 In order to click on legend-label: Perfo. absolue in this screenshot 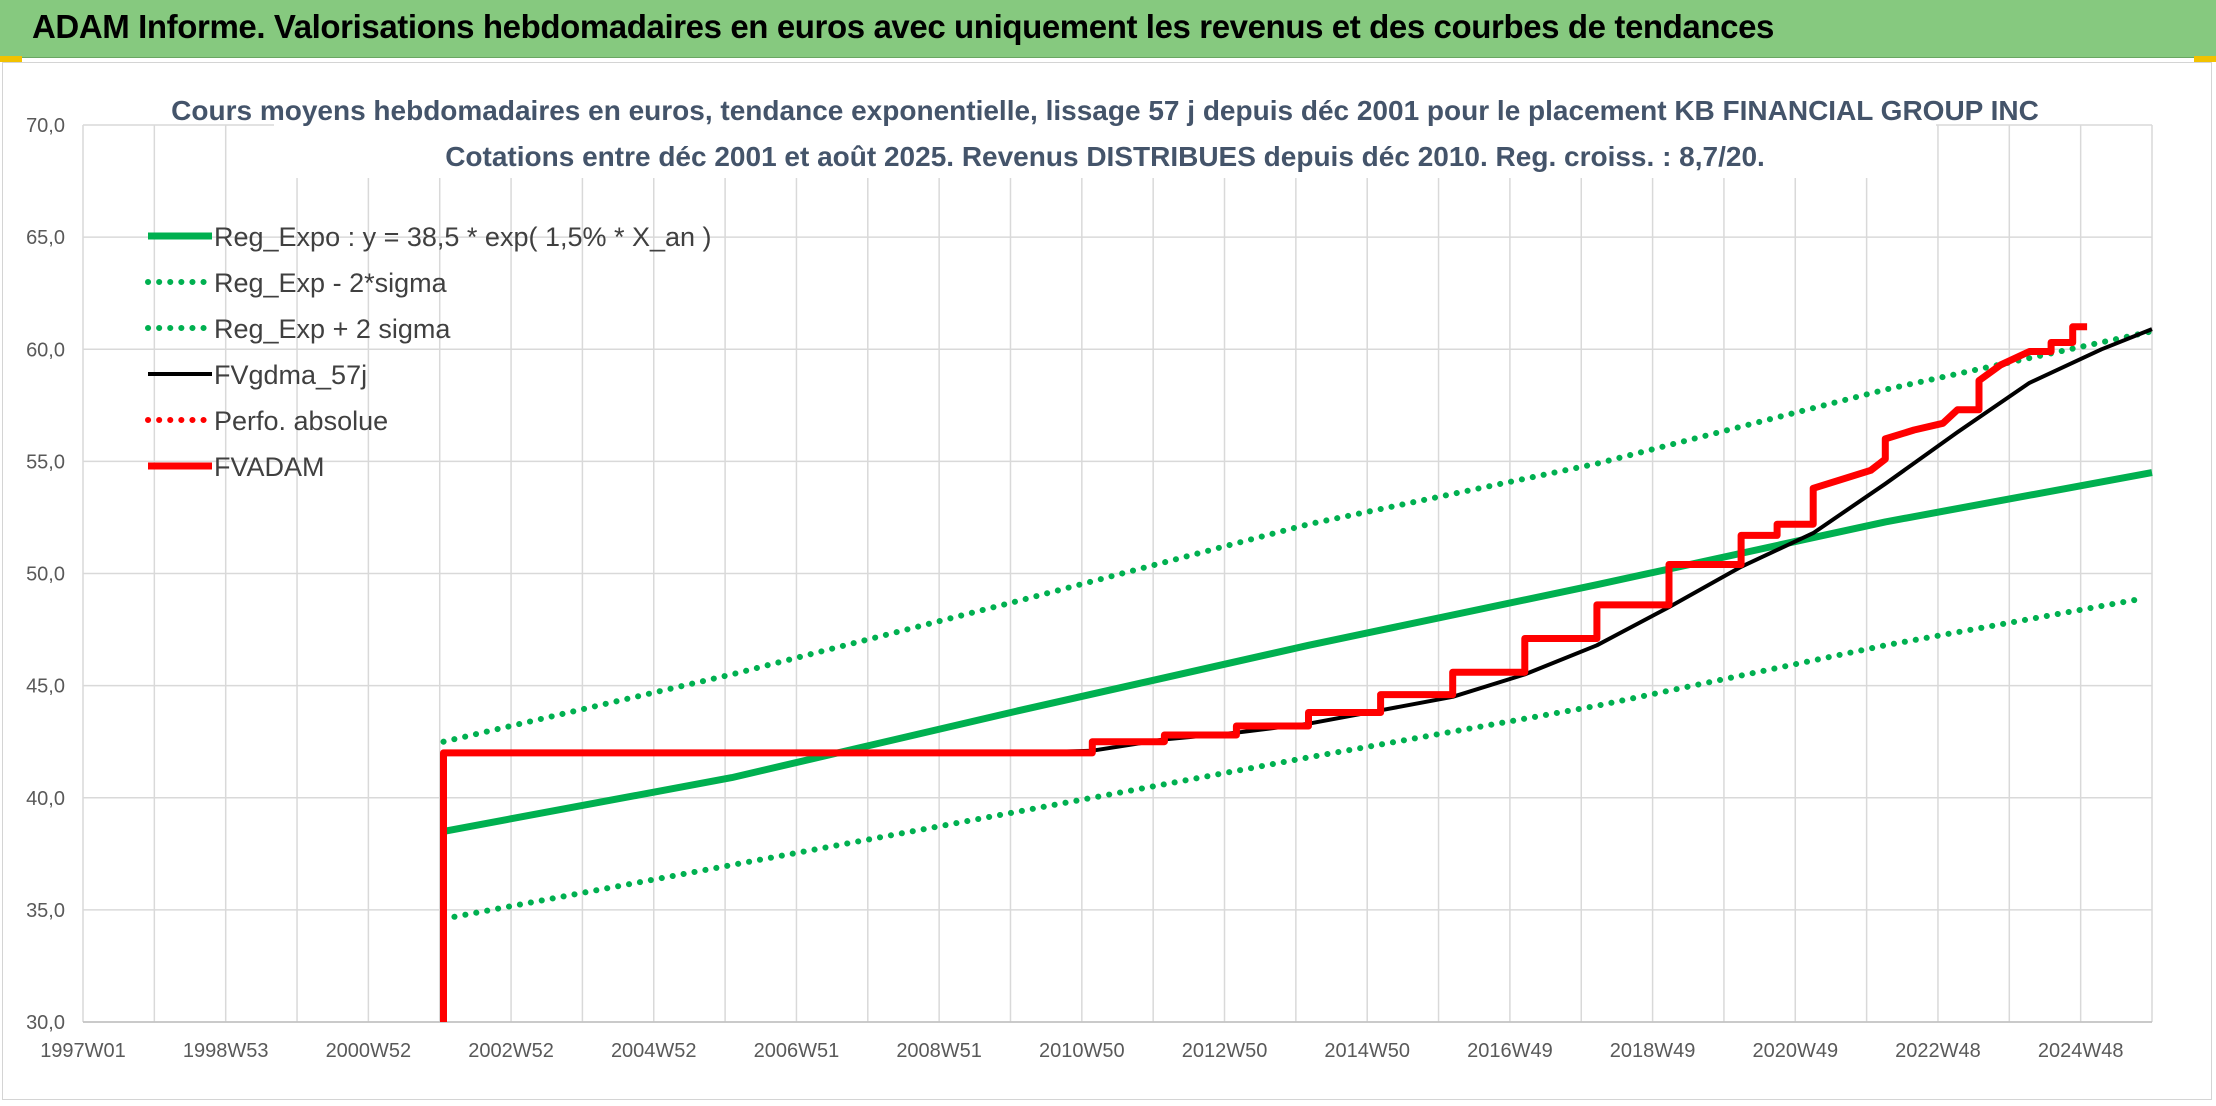, I will do `click(301, 421)`.